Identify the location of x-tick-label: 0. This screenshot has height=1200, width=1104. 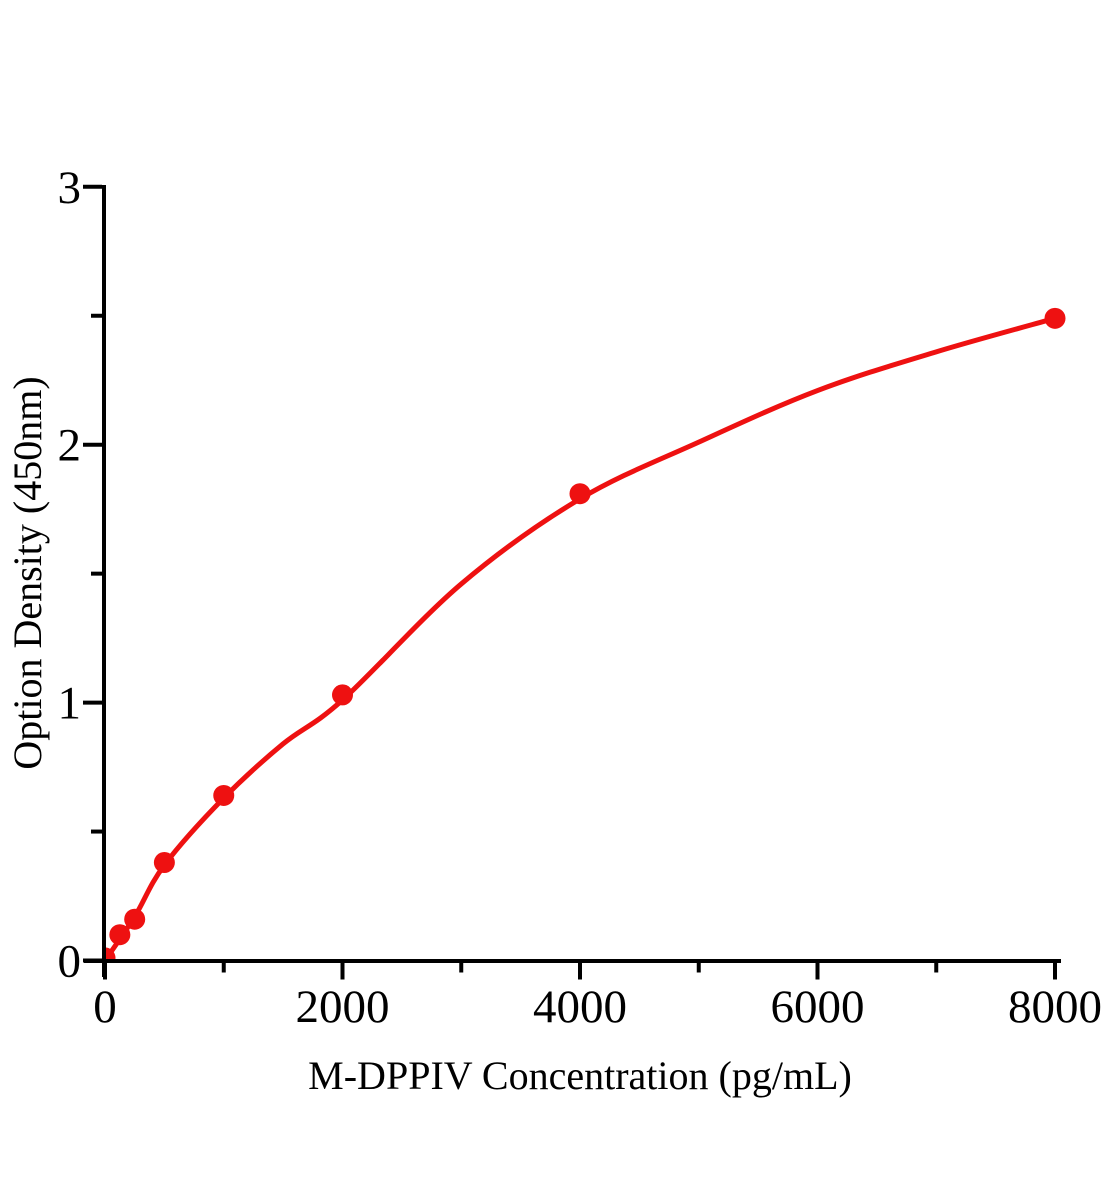
(105, 1007).